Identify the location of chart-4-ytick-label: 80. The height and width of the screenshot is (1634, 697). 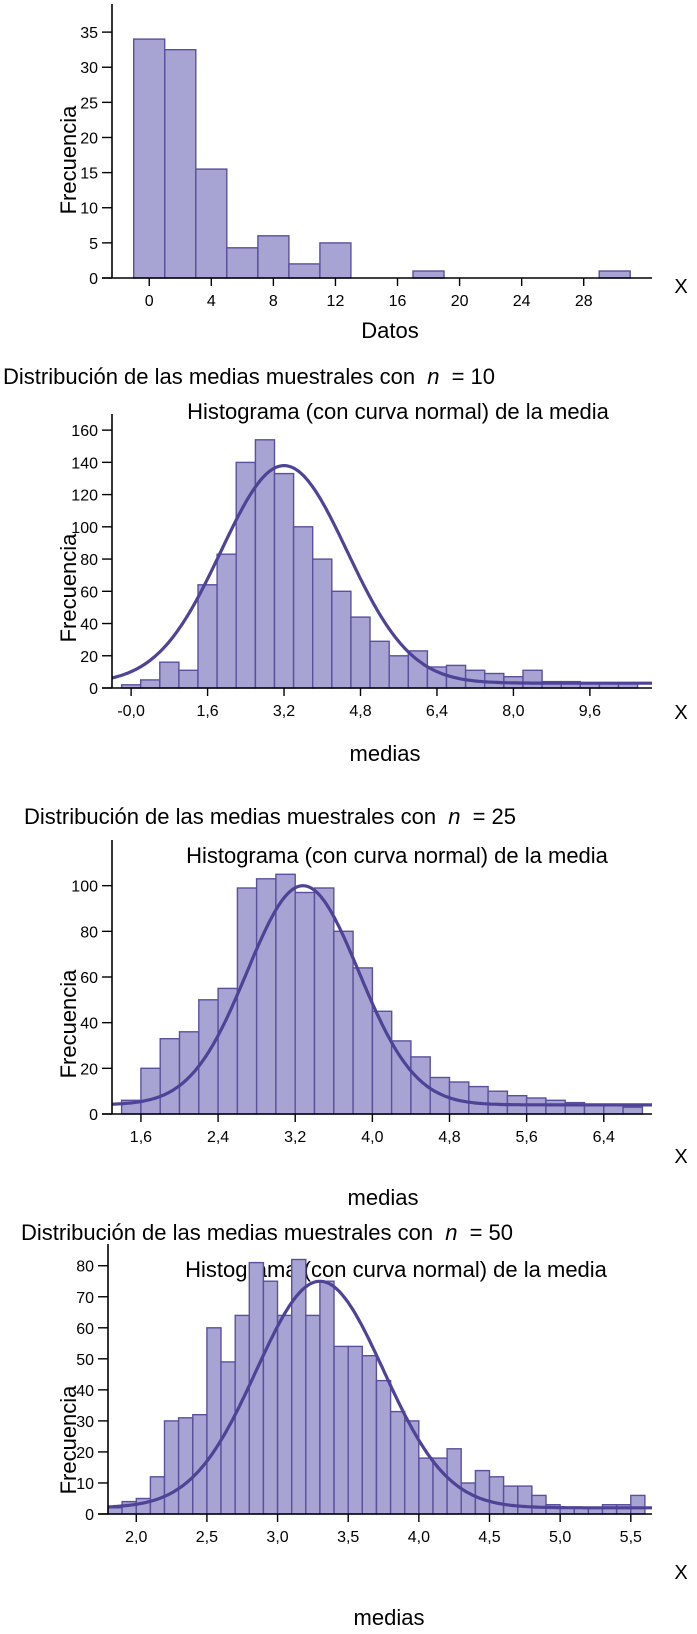
(85, 1267).